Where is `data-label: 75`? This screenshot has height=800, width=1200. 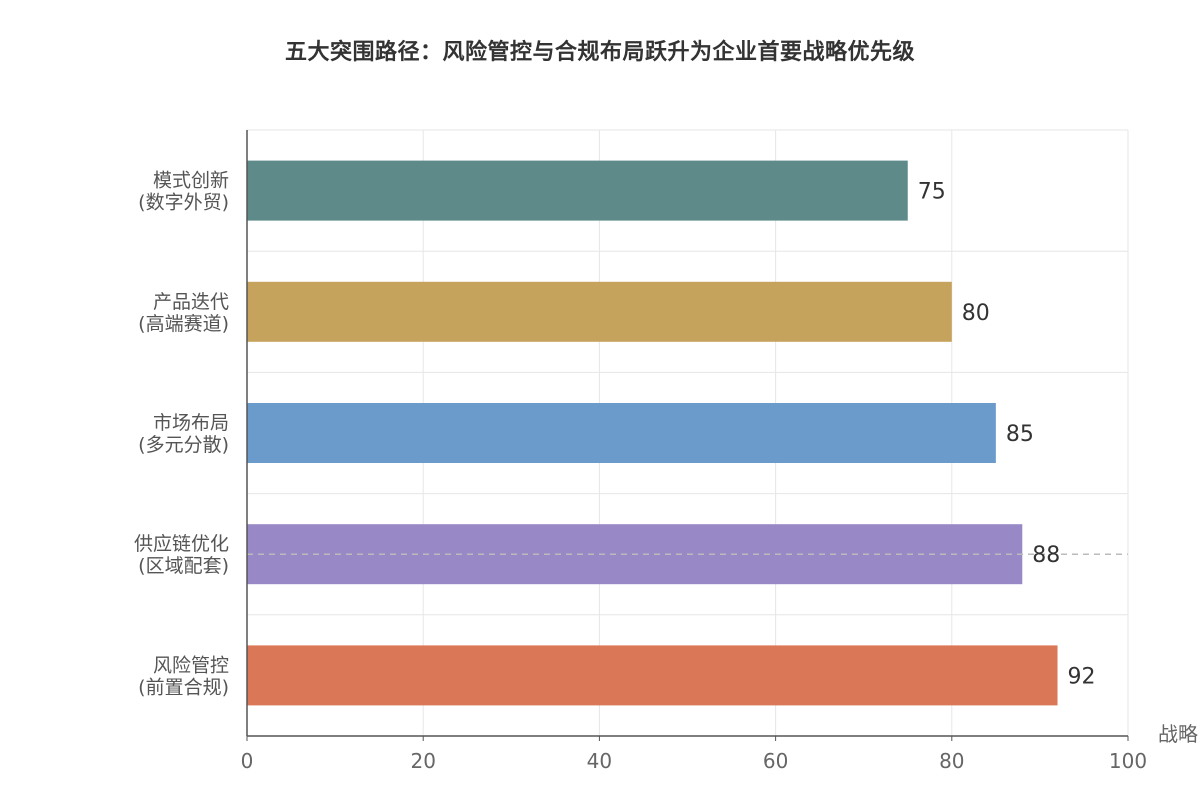 data-label: 75 is located at coordinates (932, 192).